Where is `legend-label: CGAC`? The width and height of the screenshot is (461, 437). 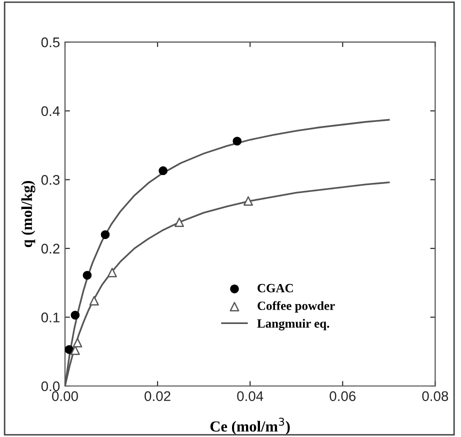
legend-label: CGAC is located at coordinates (275, 288).